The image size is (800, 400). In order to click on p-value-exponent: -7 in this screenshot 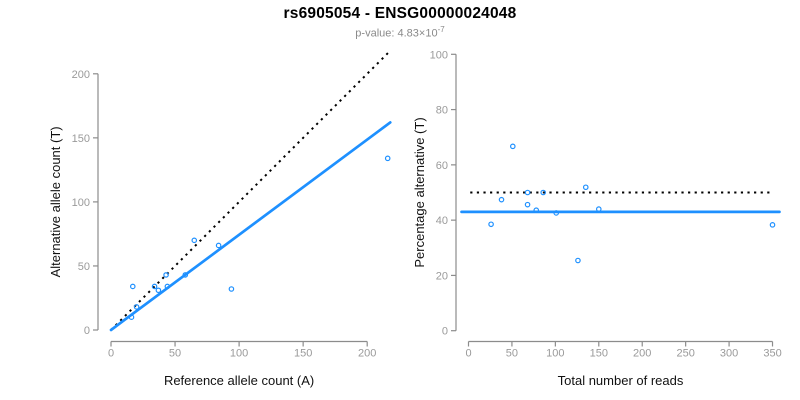, I will do `click(441, 29)`.